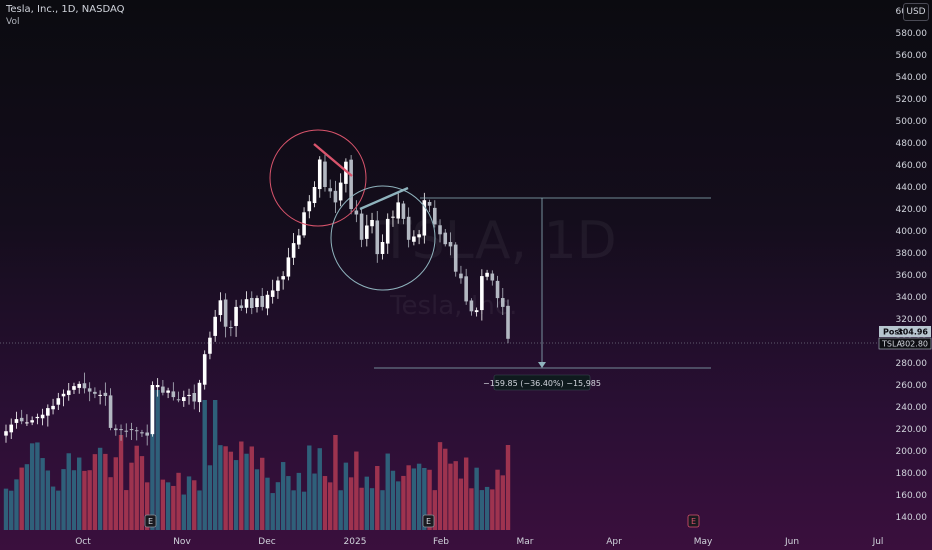 The image size is (932, 550). What do you see at coordinates (916, 12) in the screenshot?
I see `currency-button: USD` at bounding box center [916, 12].